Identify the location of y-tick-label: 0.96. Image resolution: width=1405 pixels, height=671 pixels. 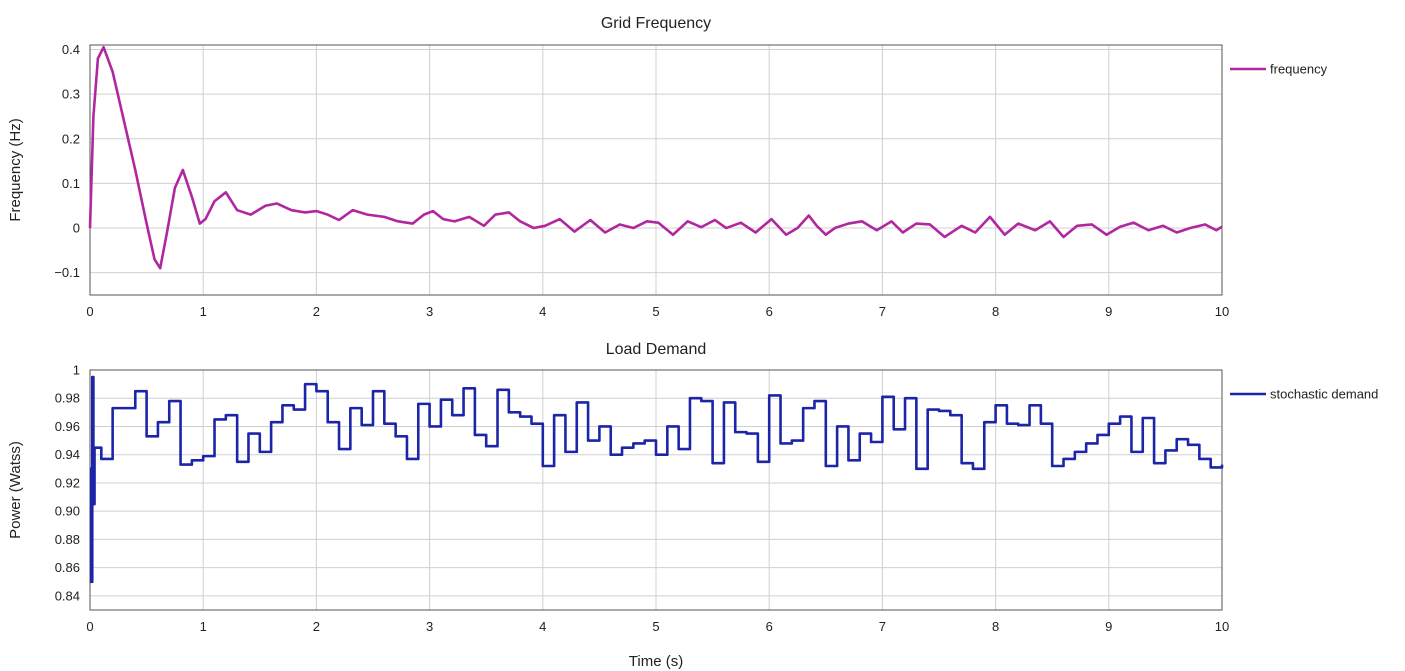
(67, 426).